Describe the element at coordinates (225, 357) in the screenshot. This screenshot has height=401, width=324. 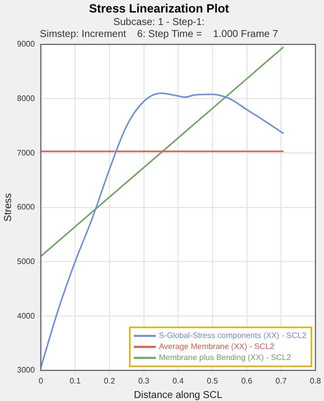
I see `legend-label: Membrane plus Bending (XX) - SCL2` at that location.